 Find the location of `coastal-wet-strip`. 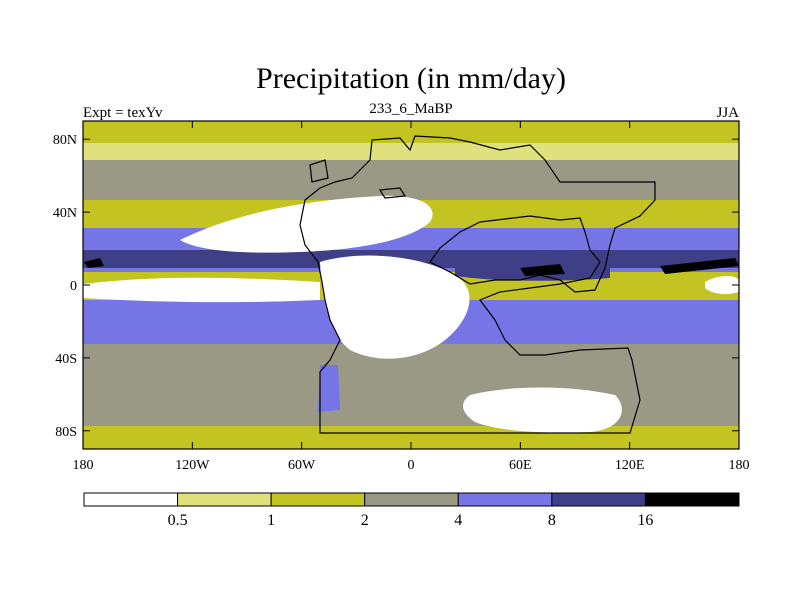

coastal-wet-strip is located at coordinates (329, 388).